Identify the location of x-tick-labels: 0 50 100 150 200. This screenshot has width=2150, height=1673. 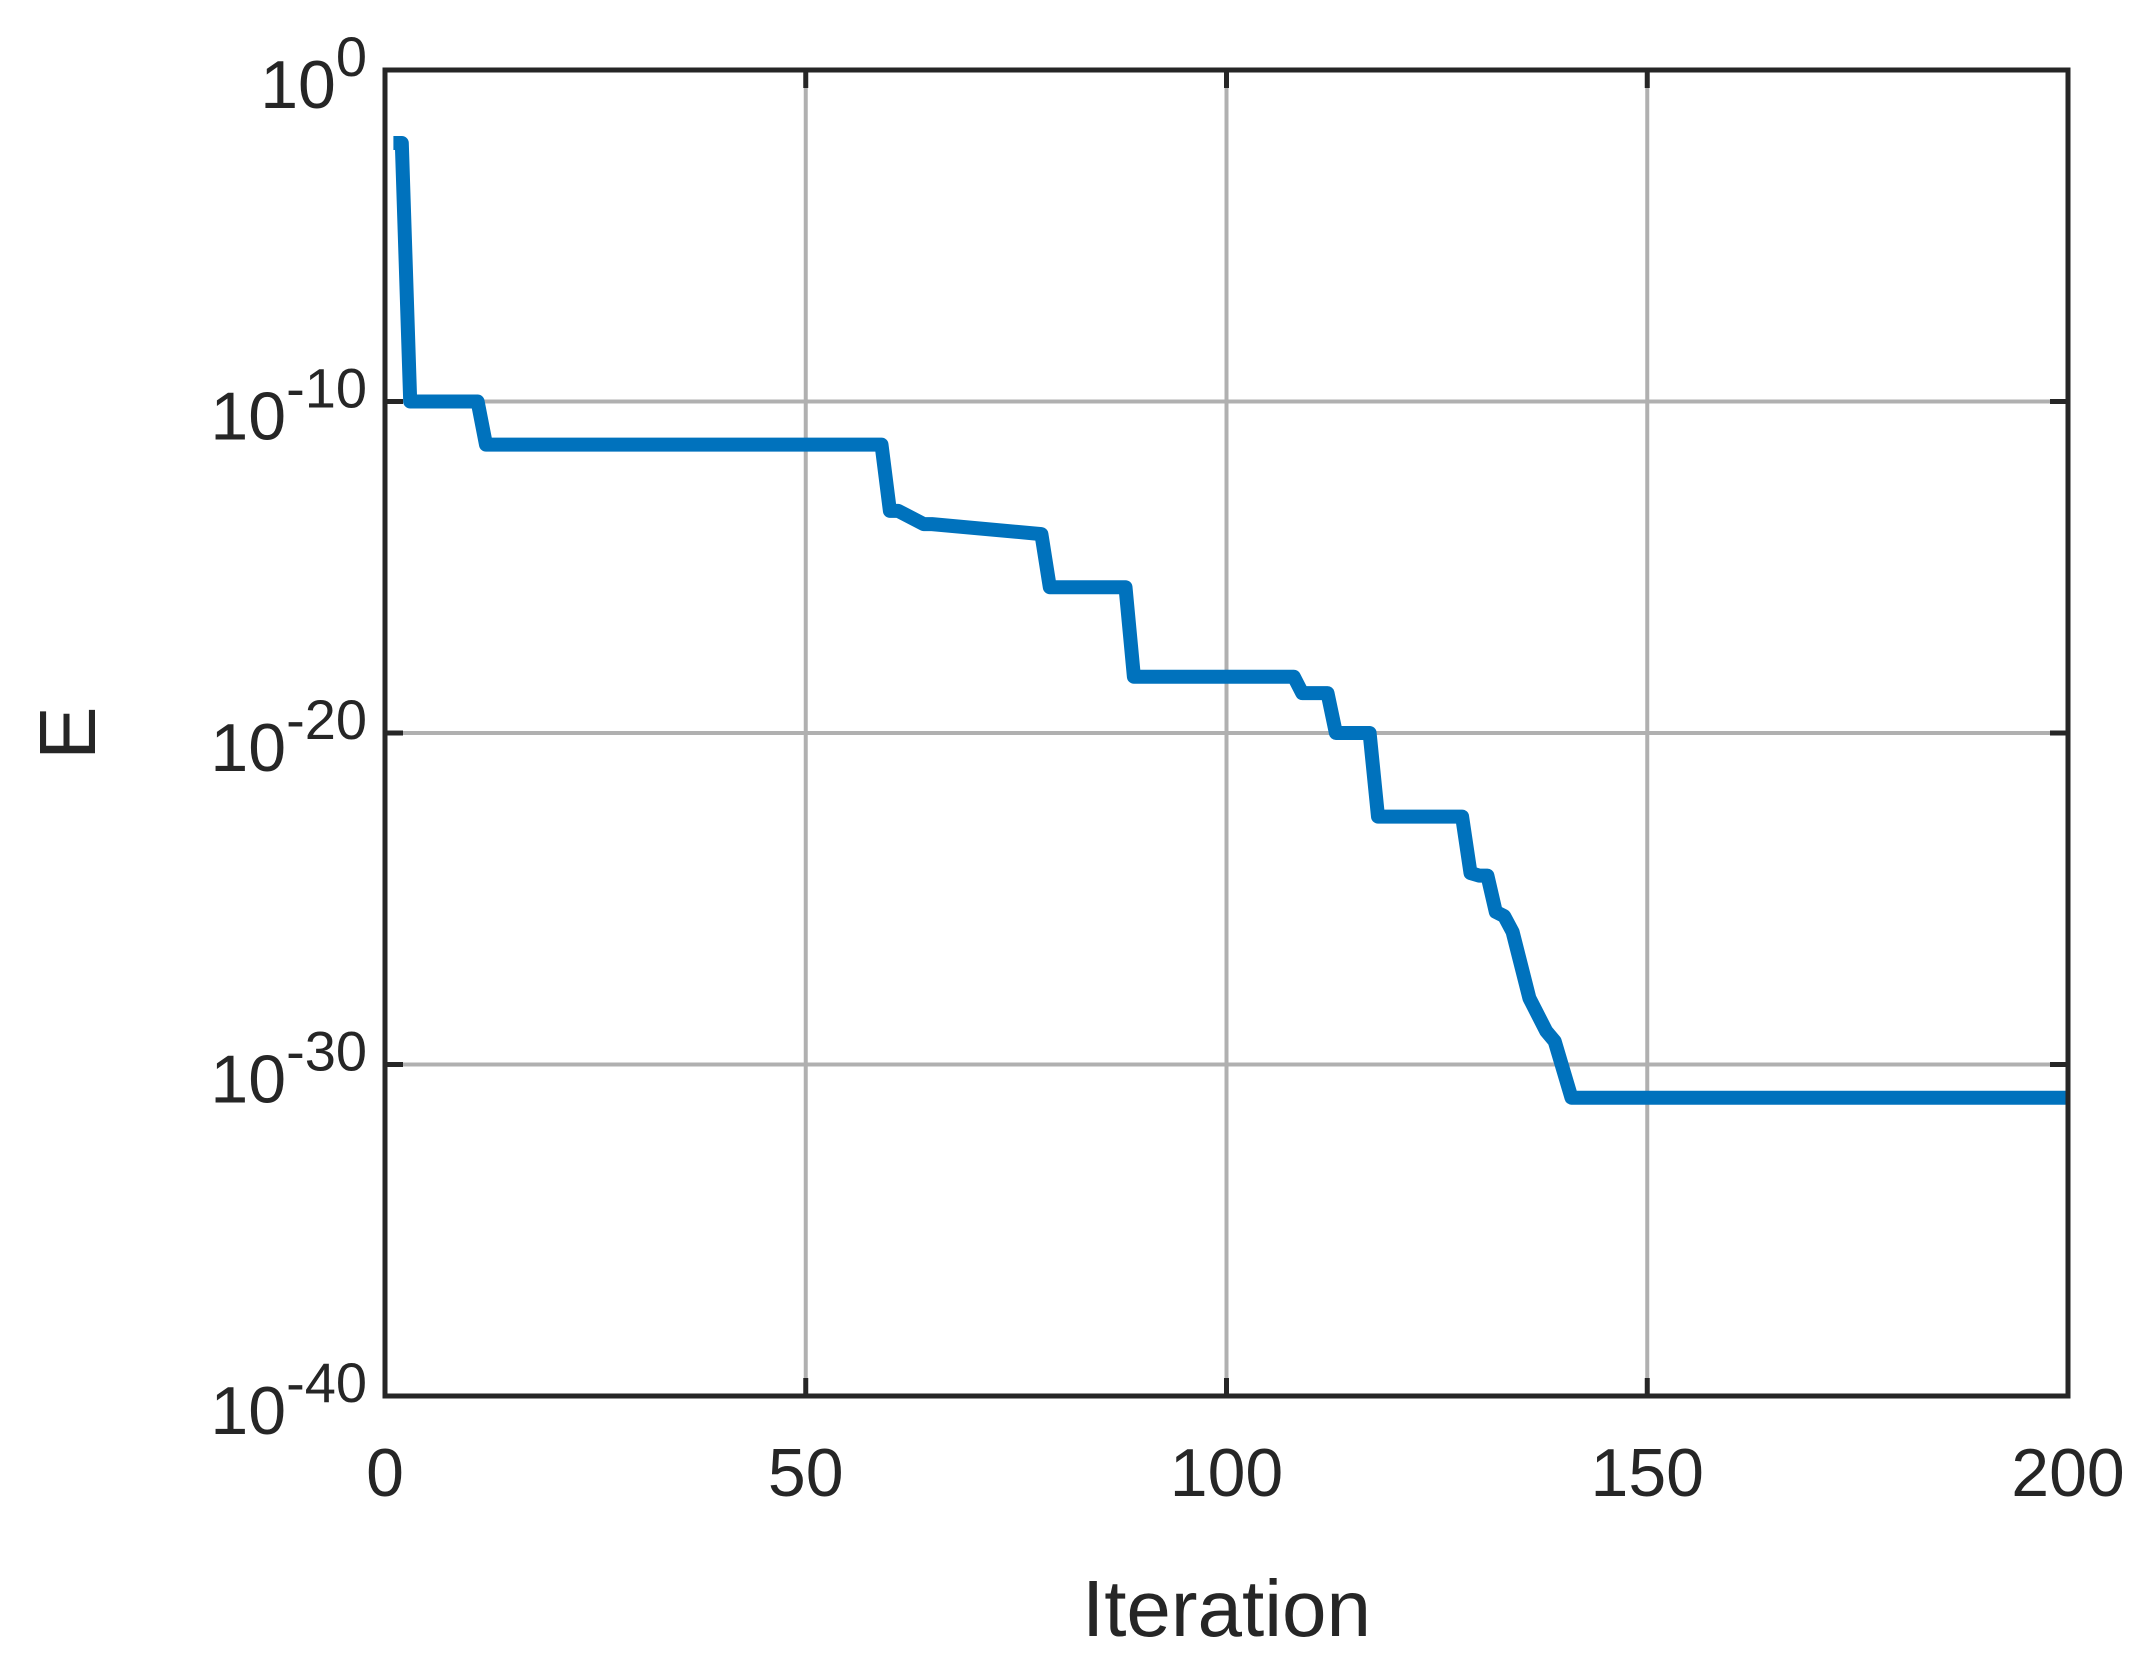
(1245, 1473).